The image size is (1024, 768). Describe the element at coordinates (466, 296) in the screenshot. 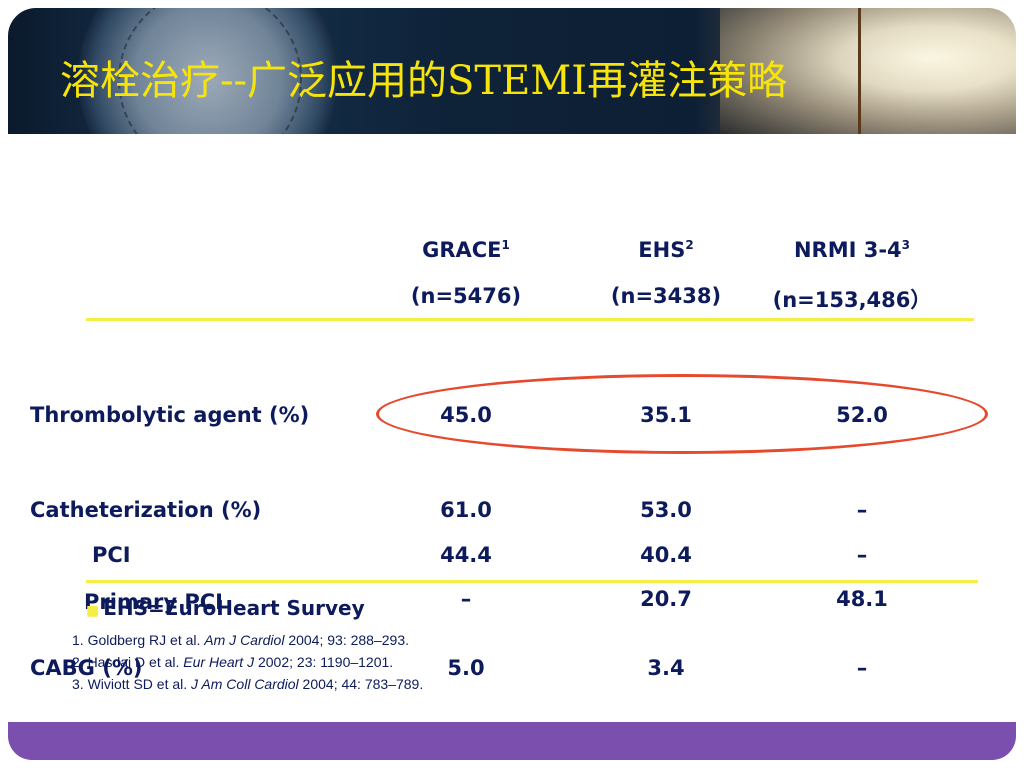

I see `column-n-grace: (n=5476)` at that location.